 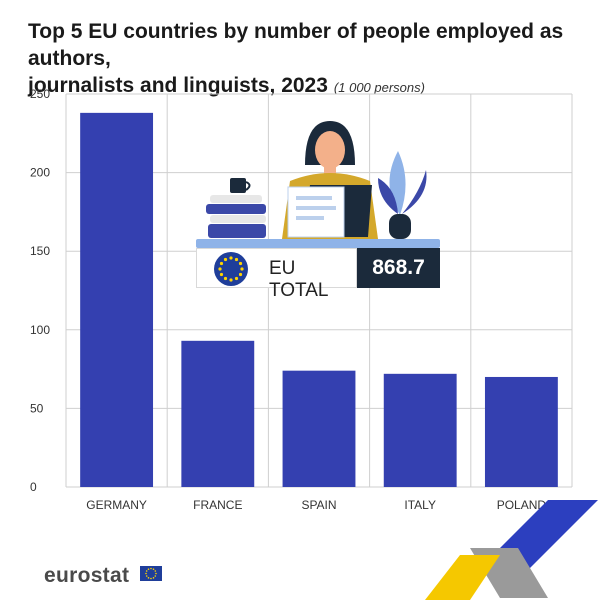 I want to click on x-tick-label: POLAND, so click(x=522, y=505).